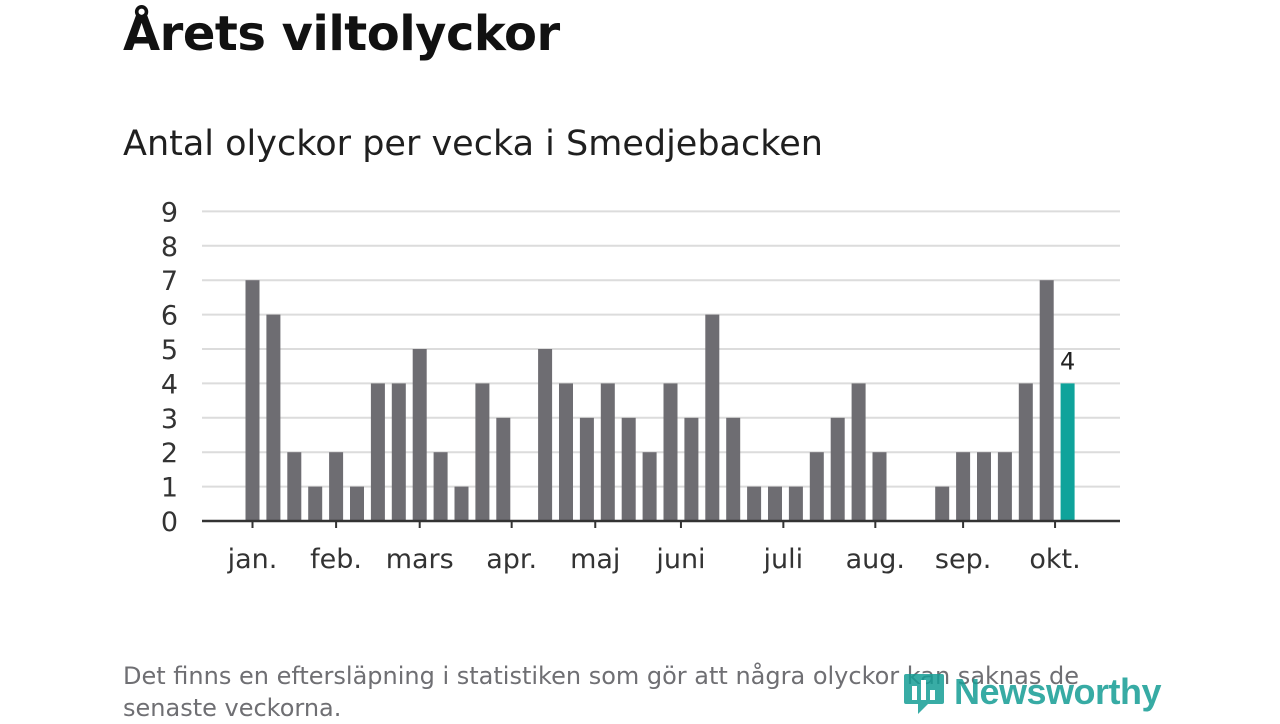 This screenshot has height=724, width=1280. I want to click on chart-title: Årets viltolyckor, so click(341, 34).